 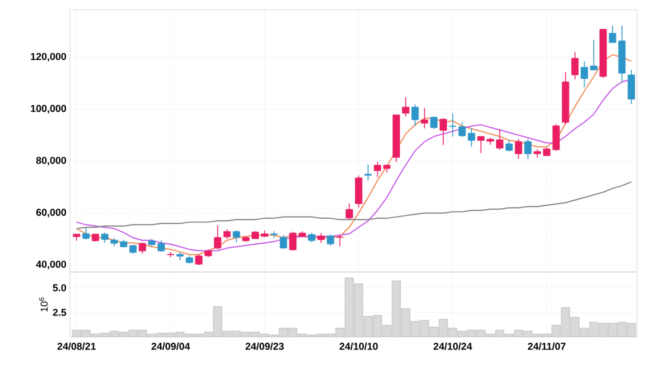 I want to click on y-tick-label: 5.0, so click(x=59, y=288).